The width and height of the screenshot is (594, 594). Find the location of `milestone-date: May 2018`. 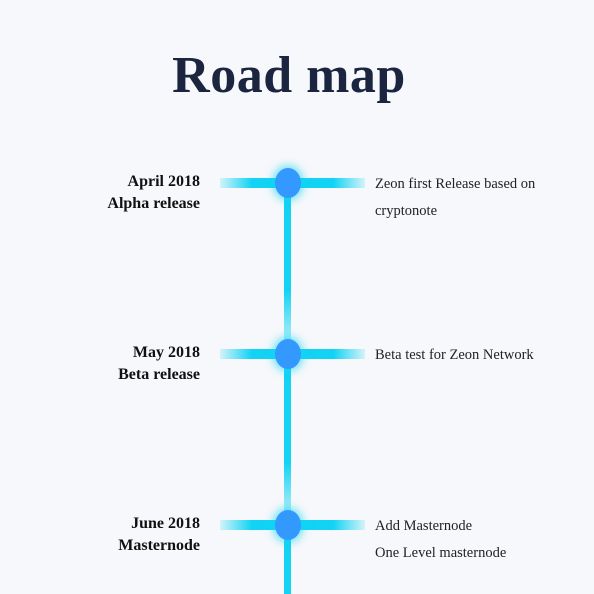

milestone-date: May 2018 is located at coordinates (166, 352).